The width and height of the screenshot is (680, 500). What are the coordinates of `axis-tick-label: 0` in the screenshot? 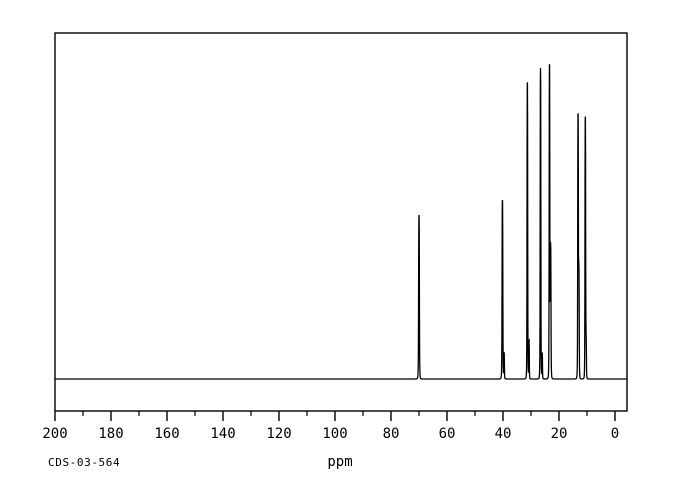 It's located at (615, 434).